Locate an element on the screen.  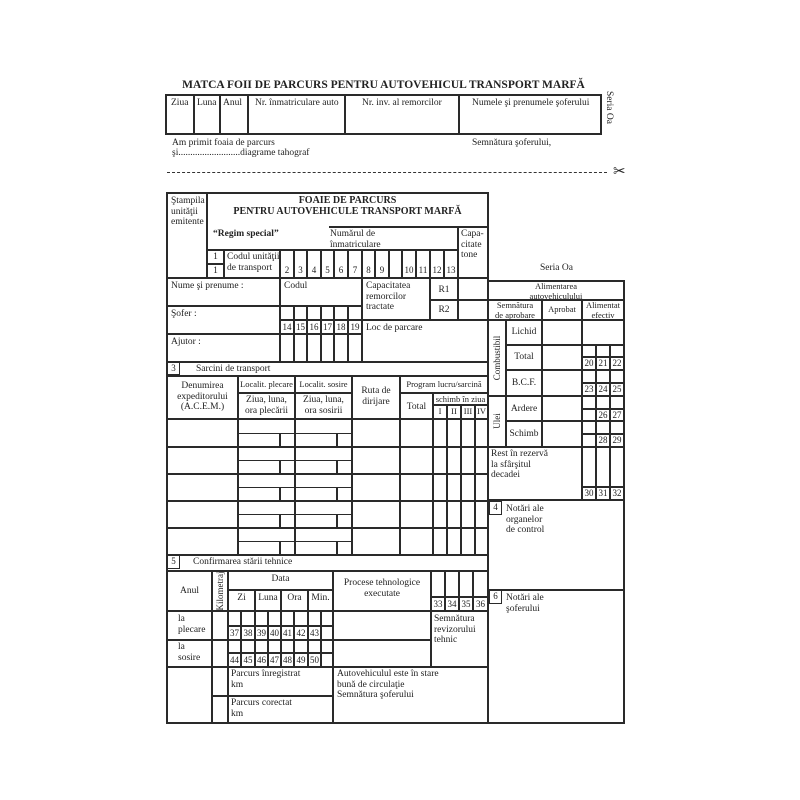
stub-col-month: Luna is located at coordinates (207, 103).